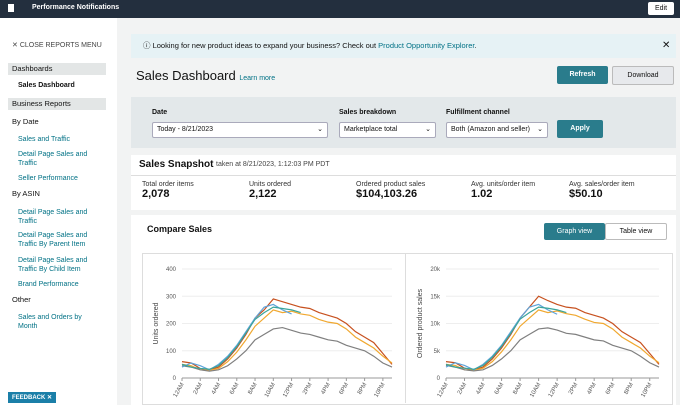 This screenshot has height=405, width=680. What do you see at coordinates (57, 104) in the screenshot?
I see `menu-item: Business Reports` at bounding box center [57, 104].